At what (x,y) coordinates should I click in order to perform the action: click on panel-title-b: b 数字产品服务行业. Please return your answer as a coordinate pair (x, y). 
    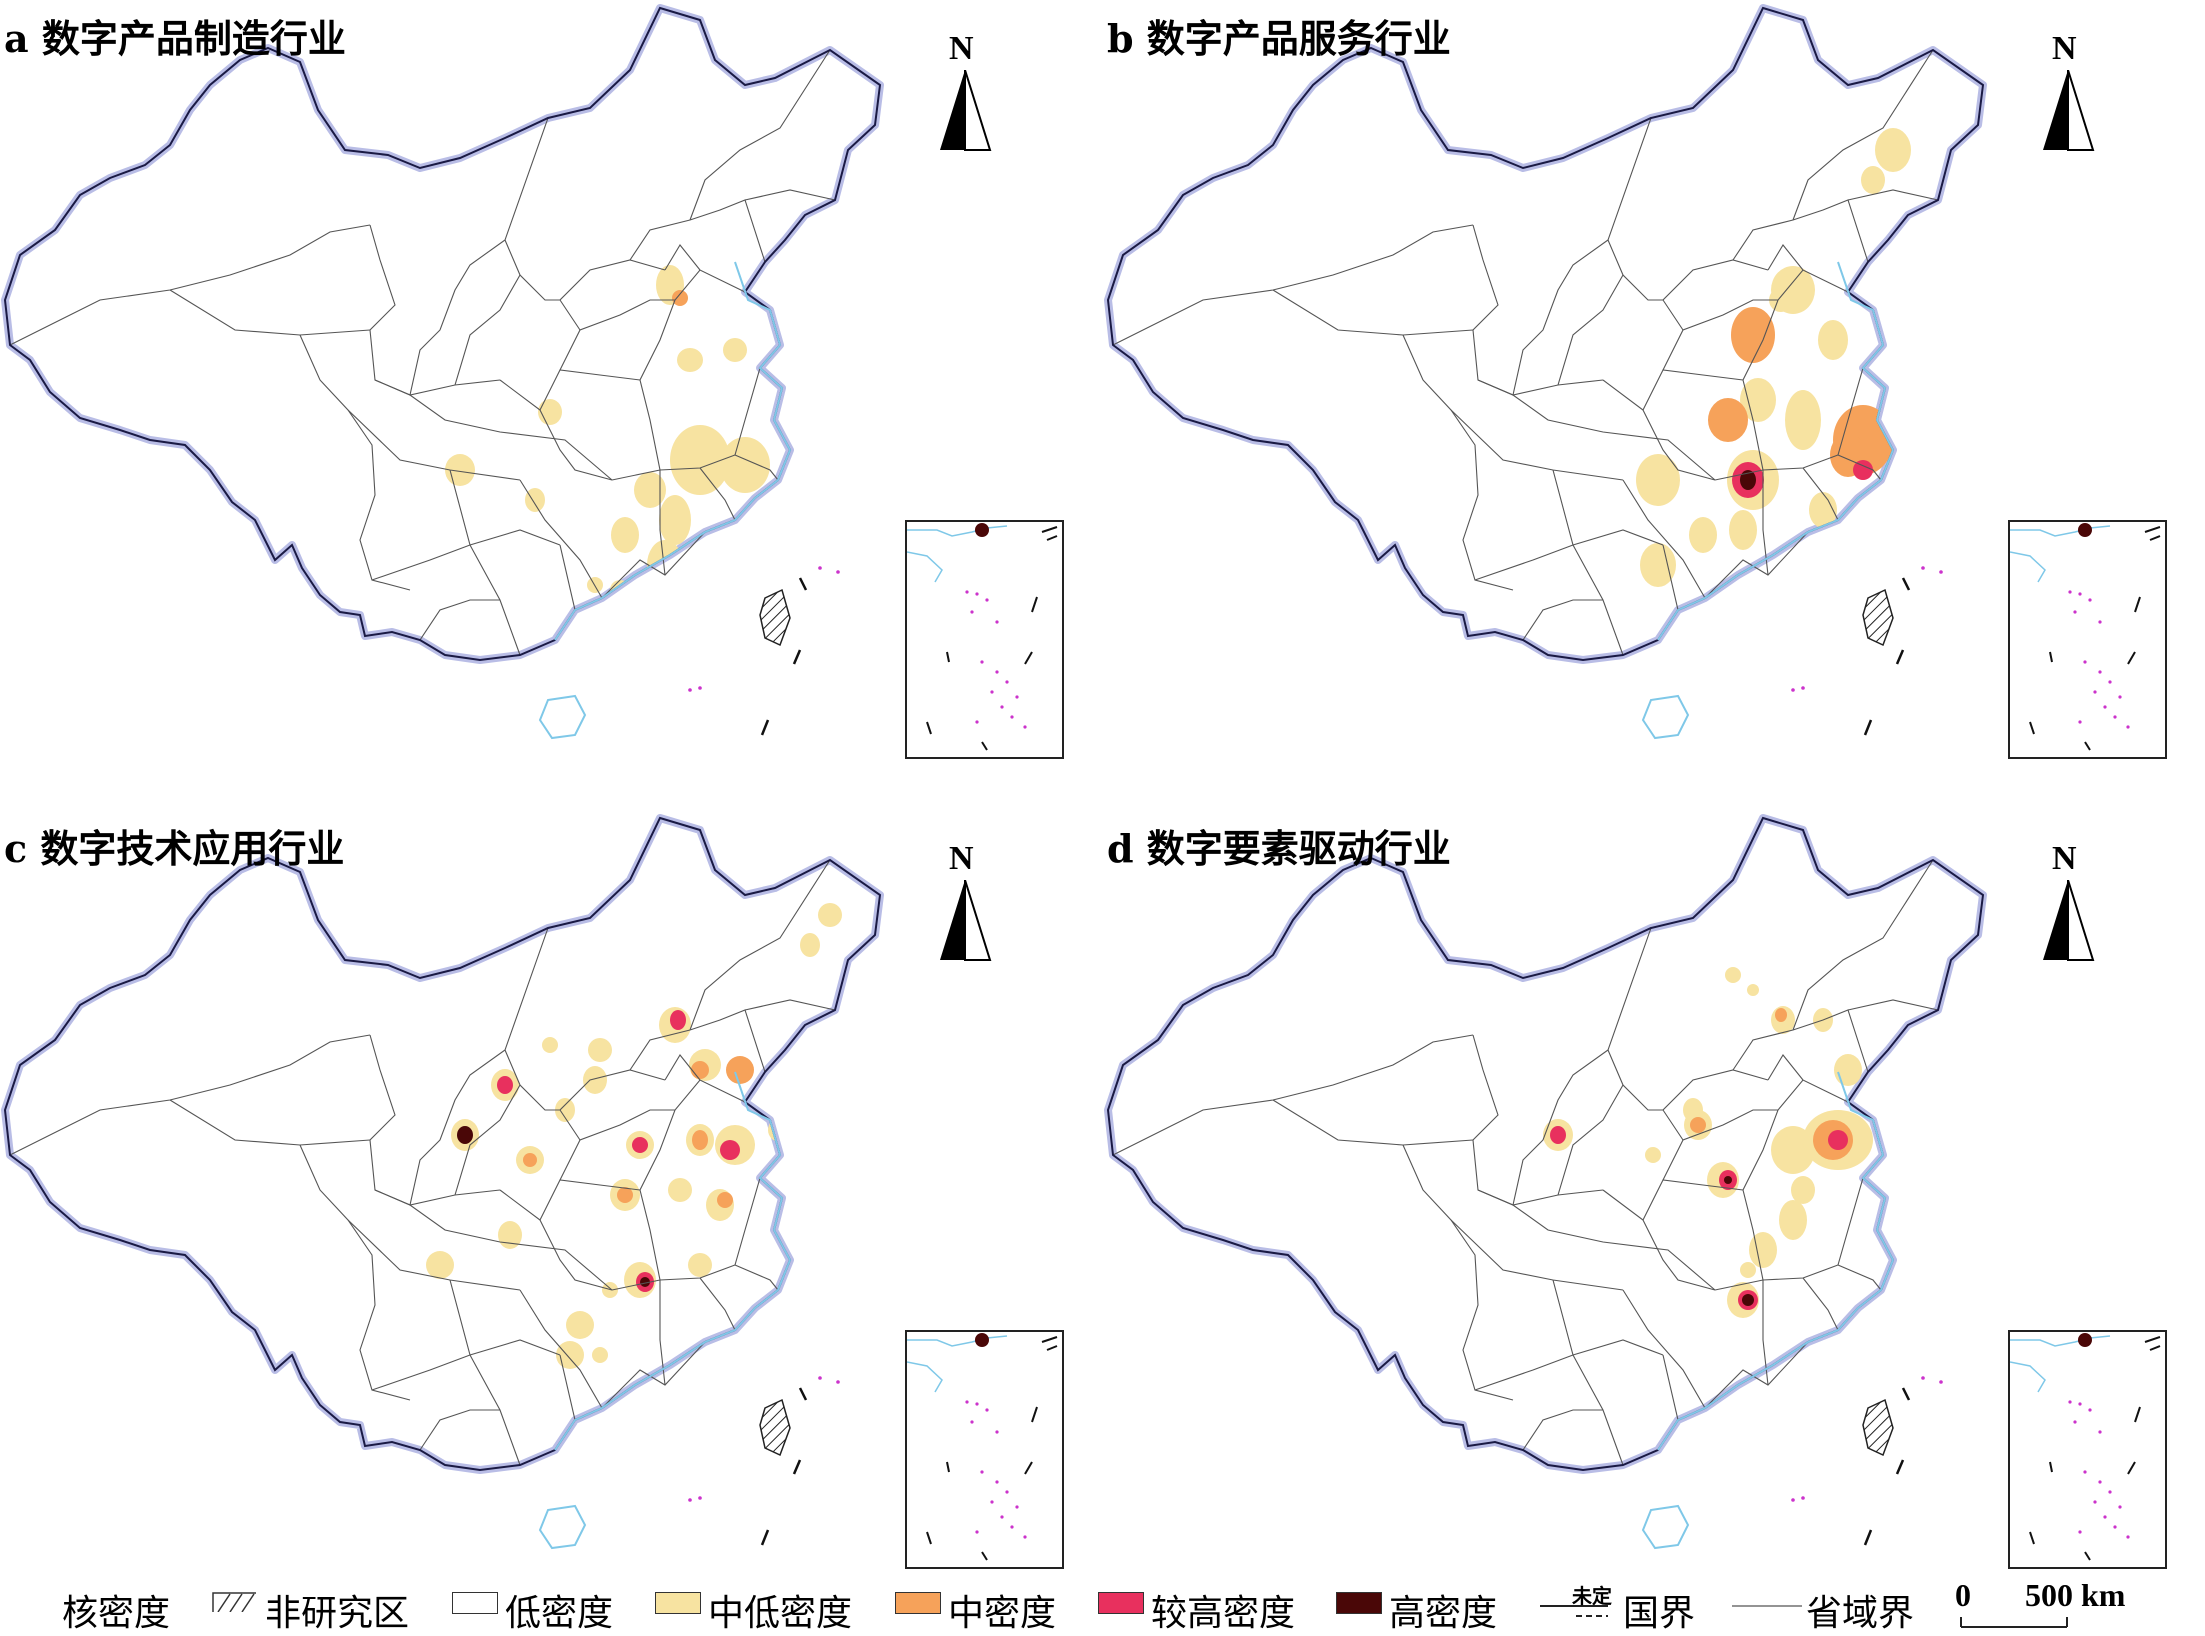
    Looking at the image, I should click on (1279, 38).